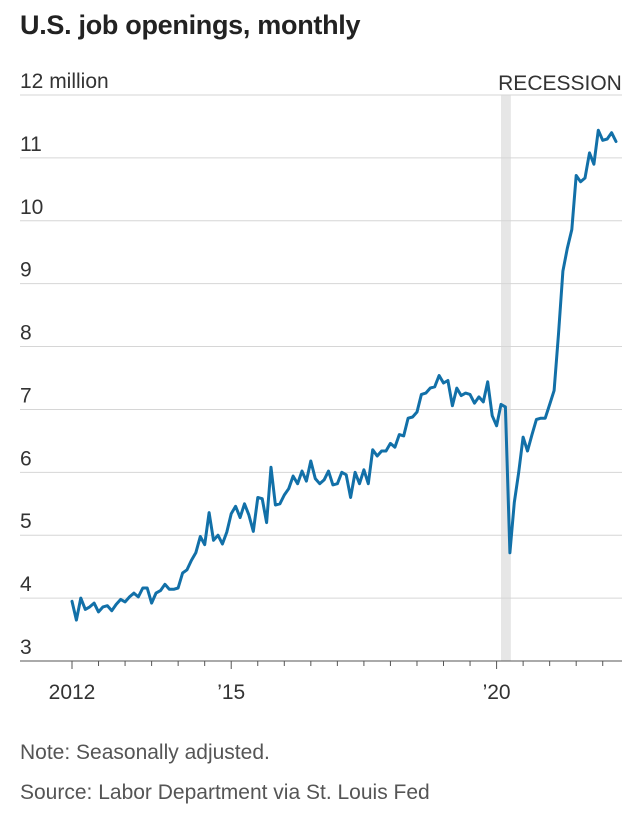 This screenshot has width=642, height=816. I want to click on x-tick-label: 2012, so click(72, 692).